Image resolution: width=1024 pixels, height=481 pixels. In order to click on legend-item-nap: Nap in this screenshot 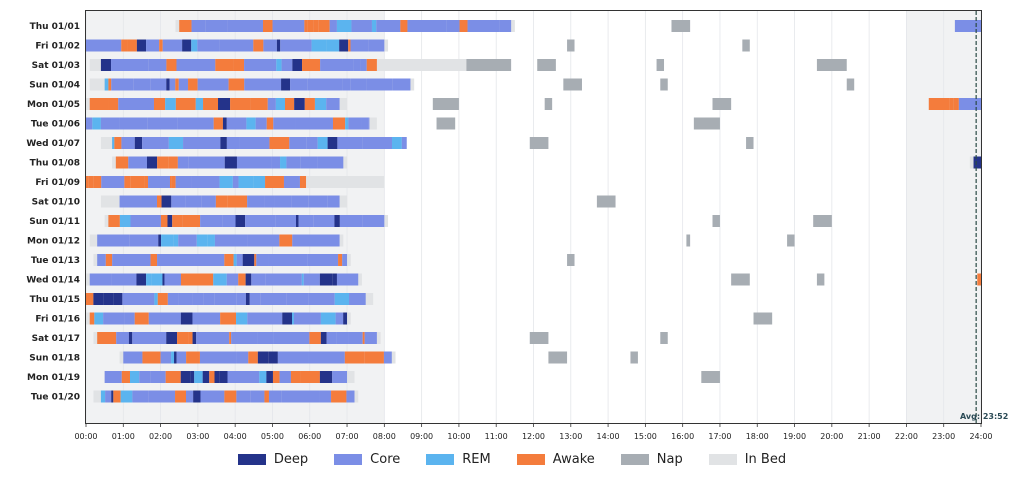, I will do `click(651, 459)`.